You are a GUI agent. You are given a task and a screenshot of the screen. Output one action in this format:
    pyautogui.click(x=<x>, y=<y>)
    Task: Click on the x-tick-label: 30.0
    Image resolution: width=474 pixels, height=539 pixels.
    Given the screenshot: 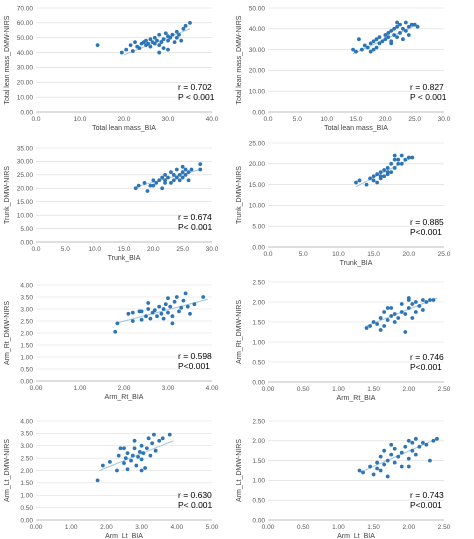 What is the action you would take?
    pyautogui.click(x=444, y=119)
    